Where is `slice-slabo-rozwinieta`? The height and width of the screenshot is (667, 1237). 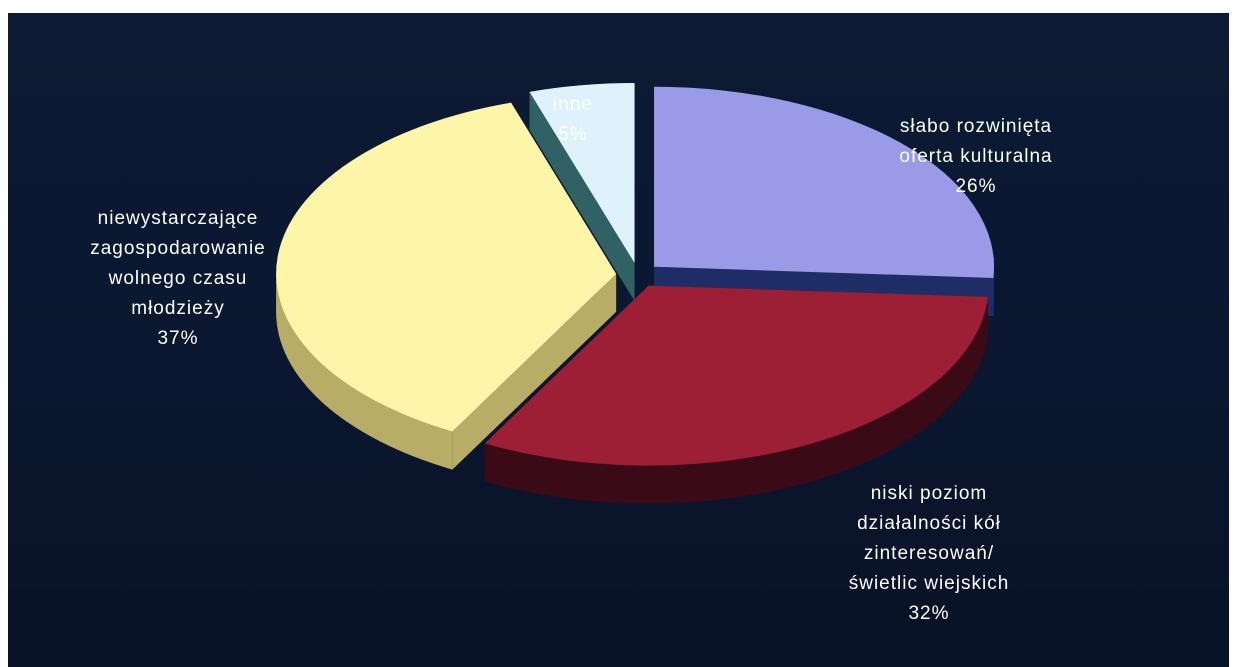
slice-slabo-rozwinieta is located at coordinates (824, 182).